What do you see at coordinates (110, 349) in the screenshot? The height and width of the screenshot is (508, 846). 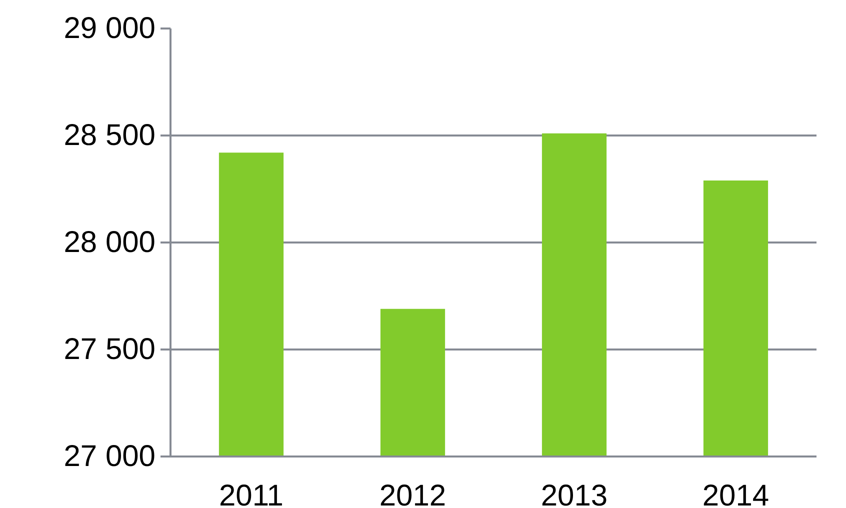 I see `y-tick-label: 27 500` at bounding box center [110, 349].